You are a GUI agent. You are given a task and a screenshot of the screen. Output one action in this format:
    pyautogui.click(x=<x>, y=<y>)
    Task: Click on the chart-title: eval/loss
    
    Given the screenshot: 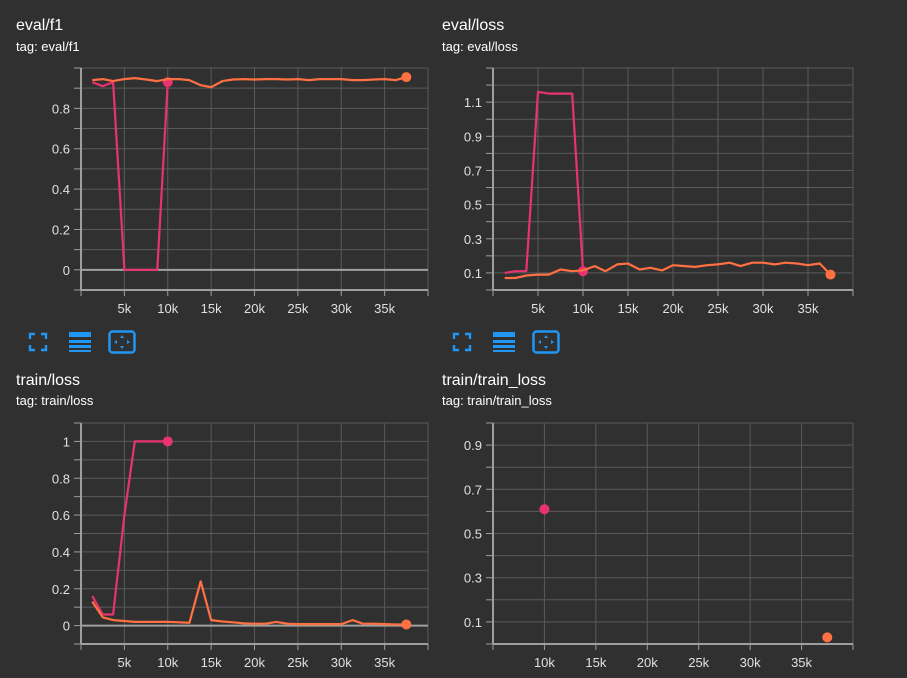 What is the action you would take?
    pyautogui.click(x=473, y=25)
    